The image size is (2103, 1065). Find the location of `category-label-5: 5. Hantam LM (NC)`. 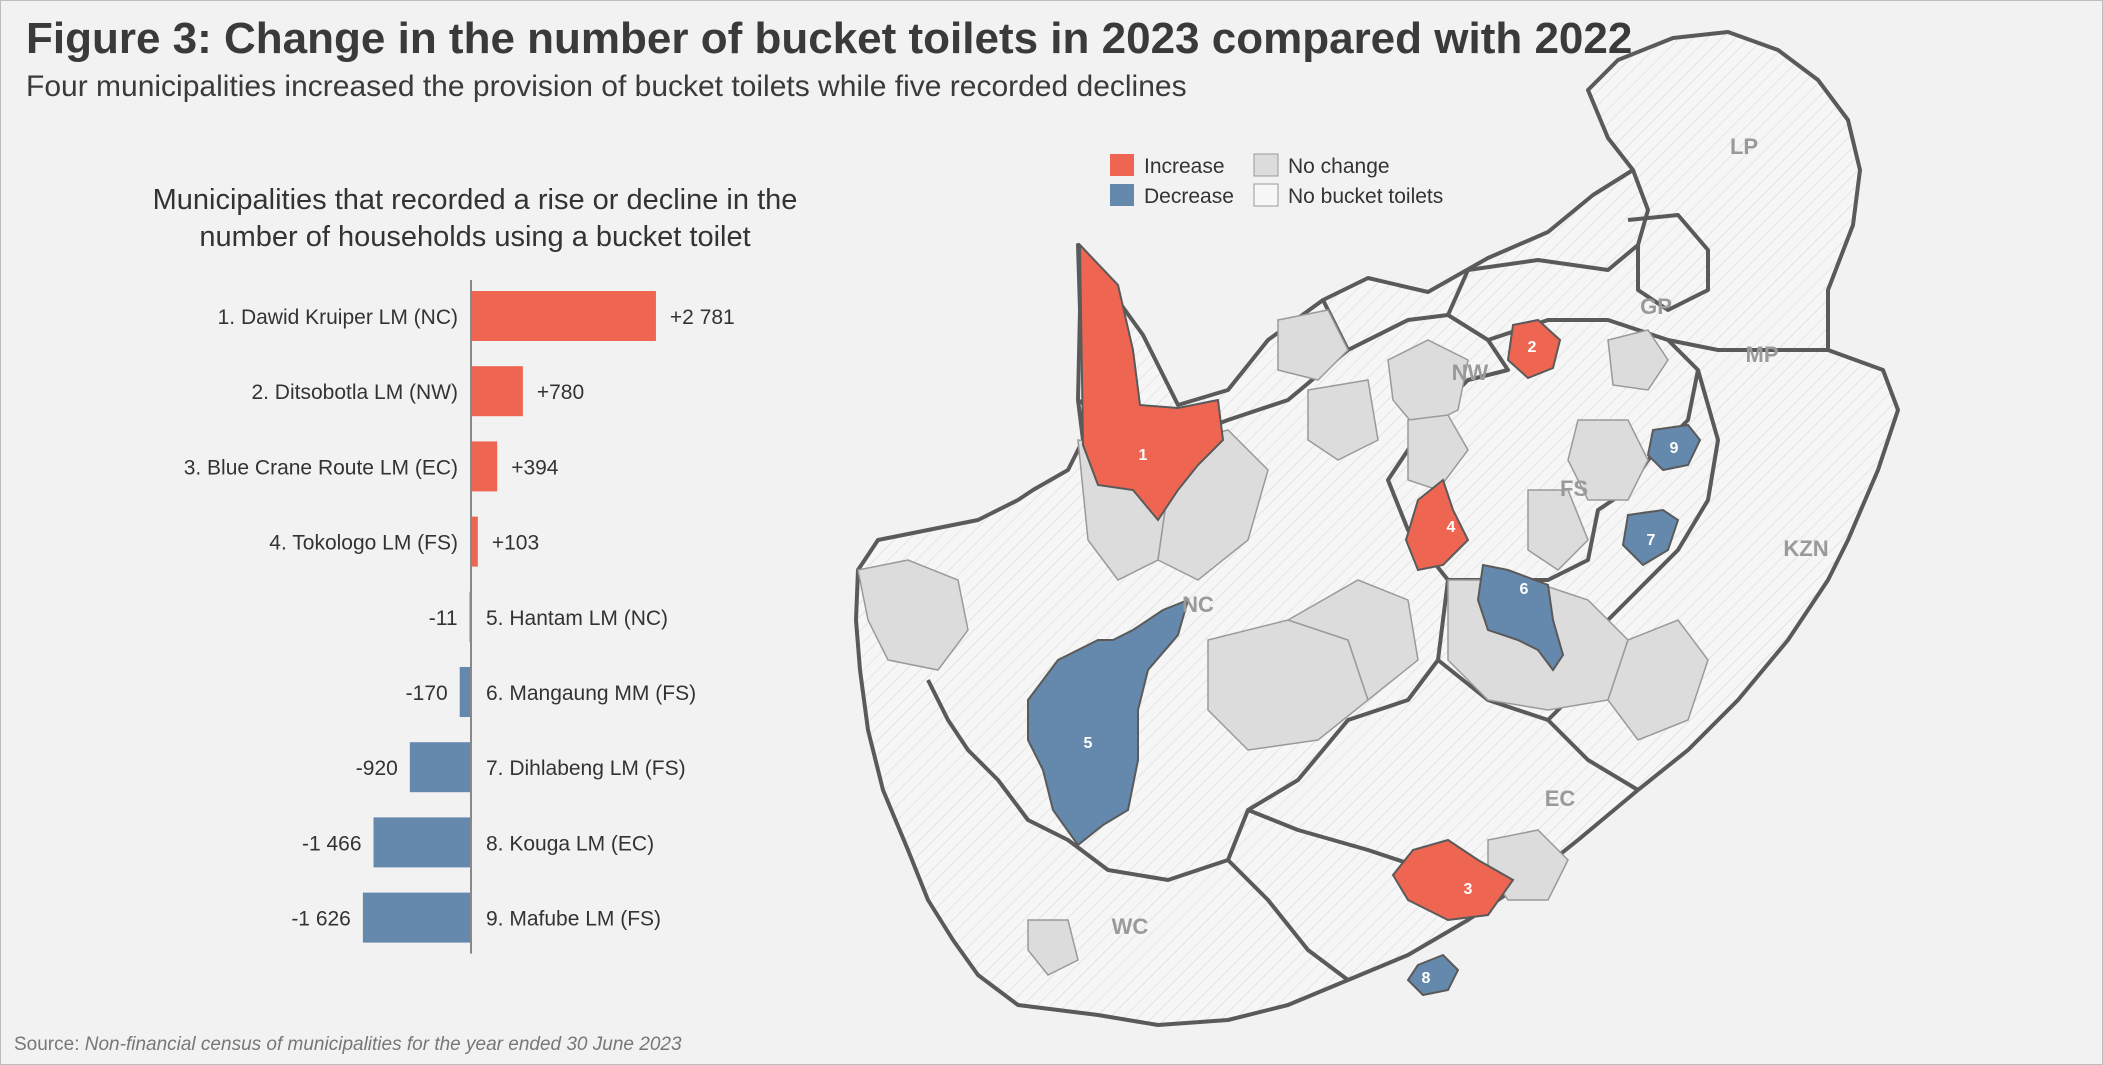

category-label-5: 5. Hantam LM (NC) is located at coordinates (577, 618).